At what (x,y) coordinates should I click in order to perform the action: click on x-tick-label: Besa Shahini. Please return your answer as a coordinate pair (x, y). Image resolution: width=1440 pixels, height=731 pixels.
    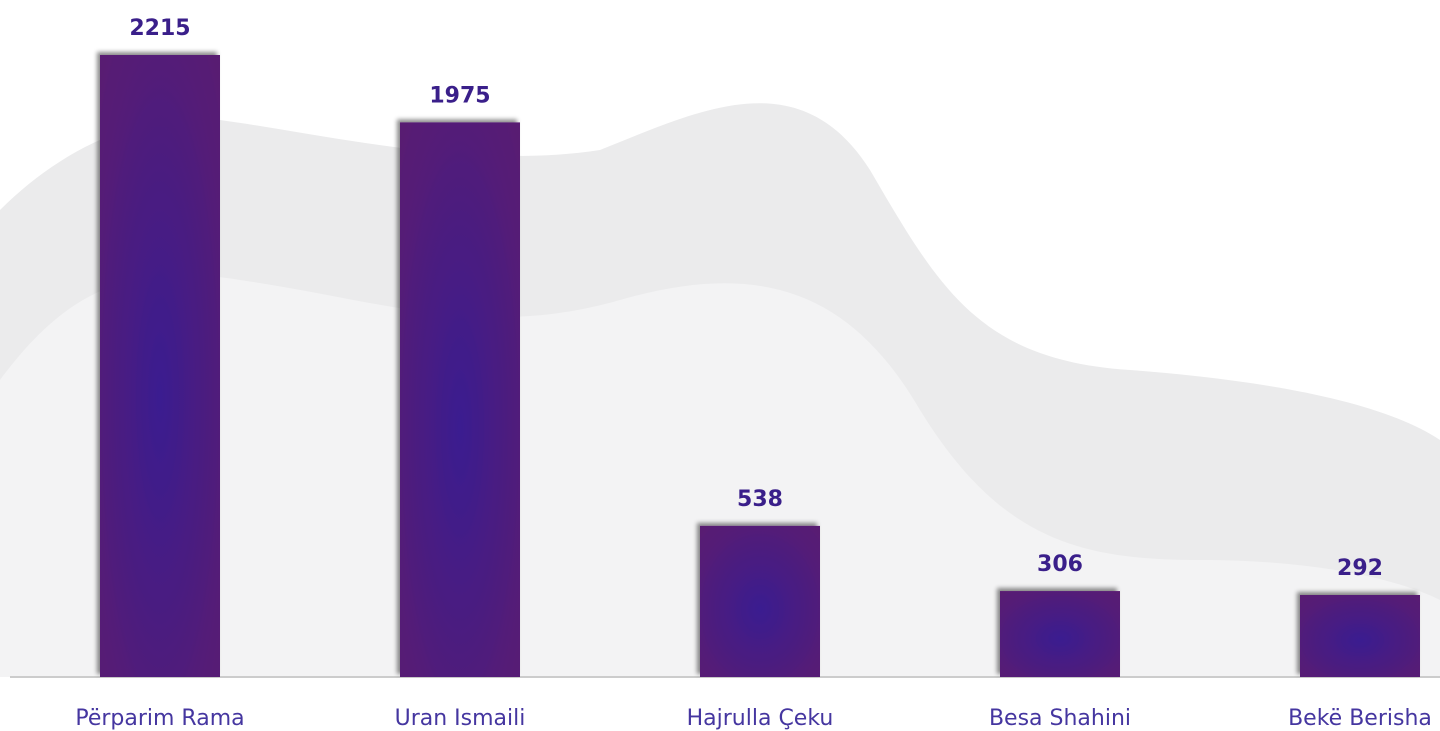
    Looking at the image, I should click on (1060, 718).